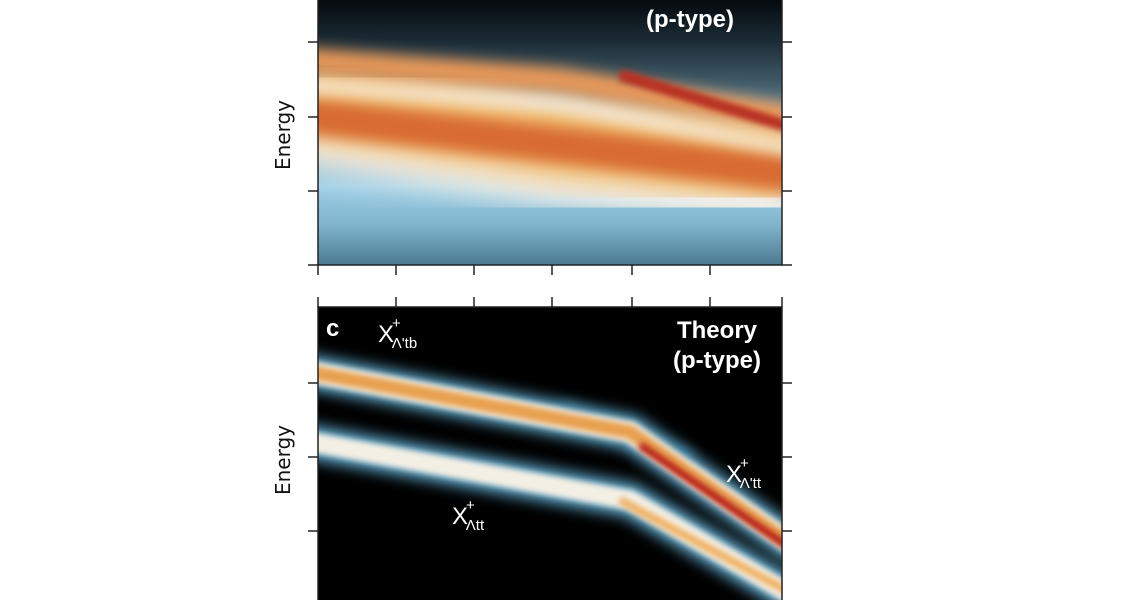 The width and height of the screenshot is (1125, 600). Describe the element at coordinates (717, 330) in the screenshot. I see `panel-title: Theory` at that location.